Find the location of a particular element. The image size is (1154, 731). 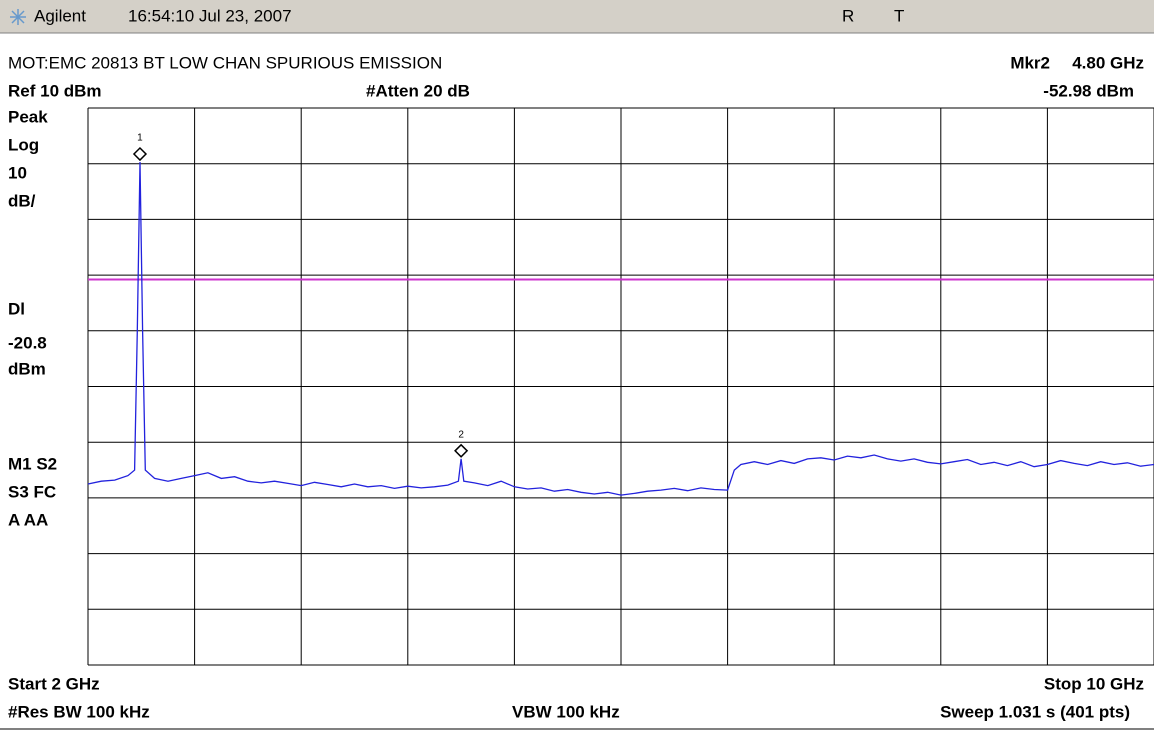

dl-value: -20.8 is located at coordinates (27, 342).